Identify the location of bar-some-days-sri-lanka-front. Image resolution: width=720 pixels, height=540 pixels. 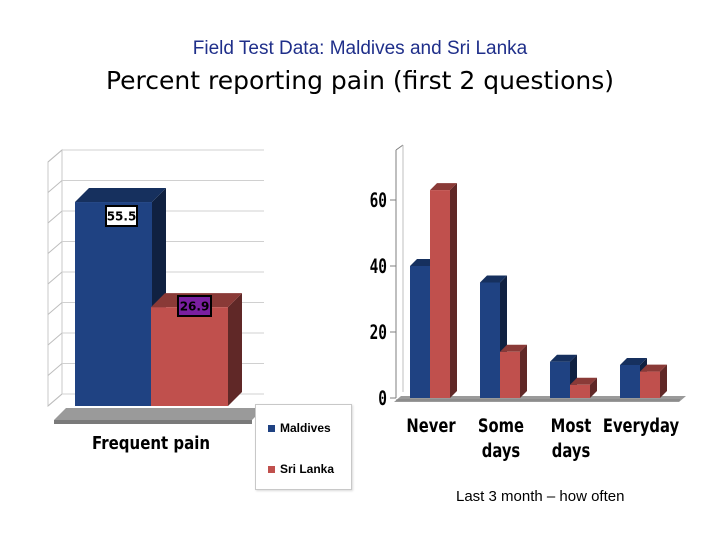
(510, 374).